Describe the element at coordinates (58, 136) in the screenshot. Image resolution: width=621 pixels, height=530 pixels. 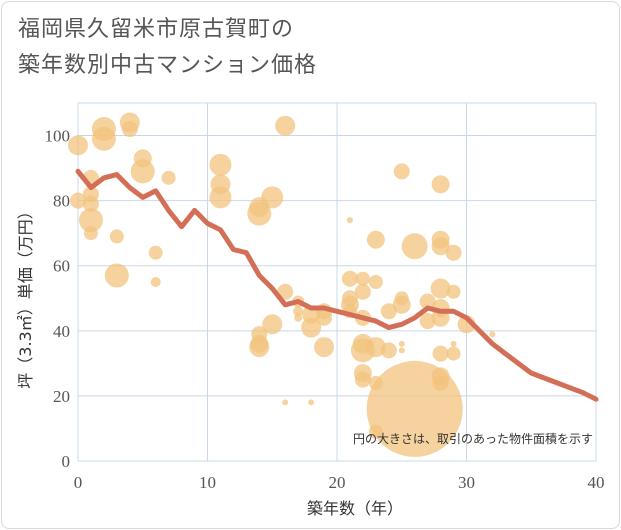
I see `y-tick-label: 100` at that location.